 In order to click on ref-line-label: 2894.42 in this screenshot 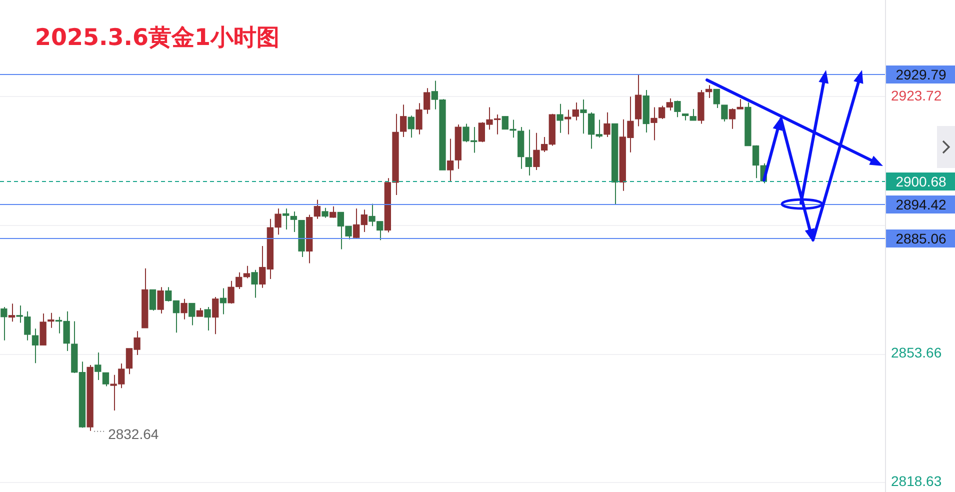, I will do `click(921, 204)`.